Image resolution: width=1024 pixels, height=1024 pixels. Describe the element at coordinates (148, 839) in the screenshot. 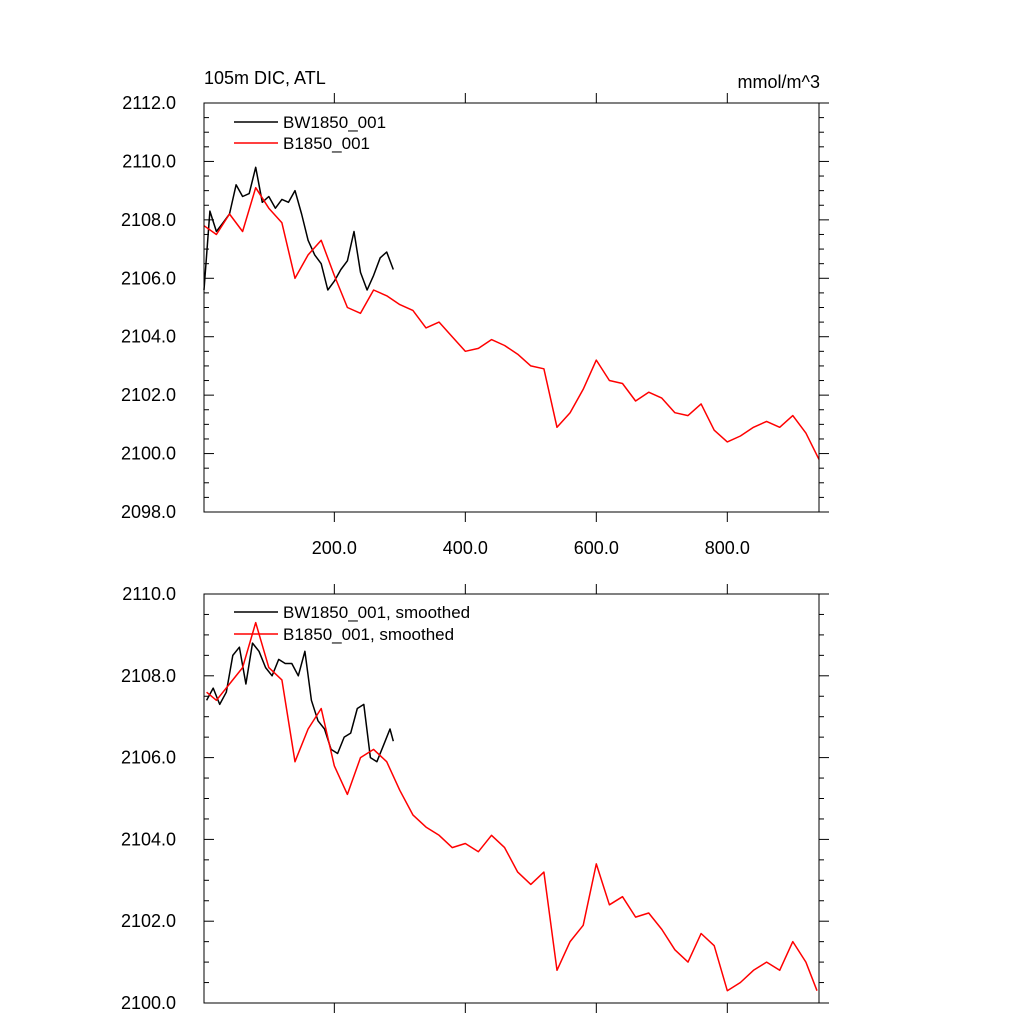

I see `bottom-y-tick-label: 2104.0` at that location.